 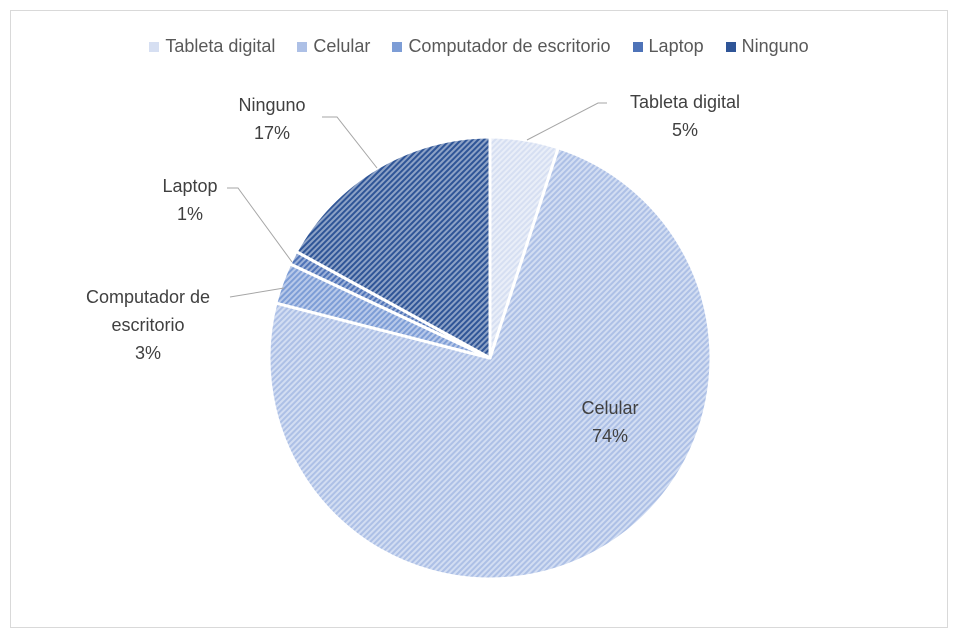 I want to click on legend-label: Celular, so click(x=342, y=46).